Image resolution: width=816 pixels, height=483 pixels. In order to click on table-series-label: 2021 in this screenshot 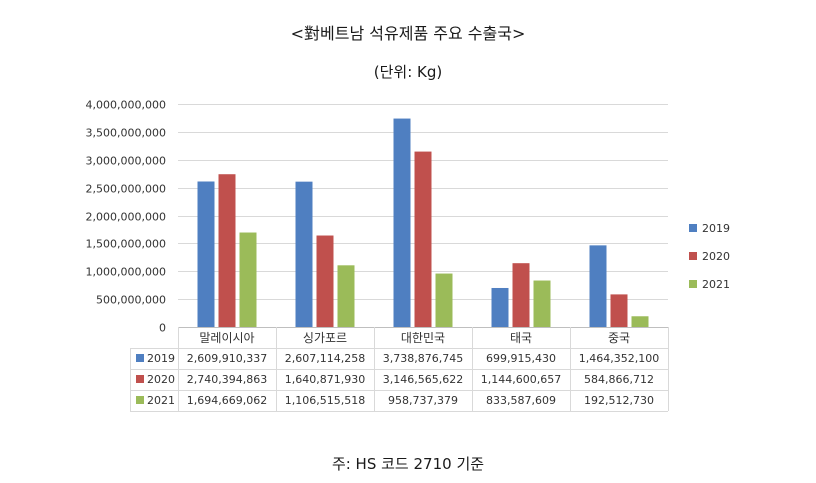, I will do `click(161, 400)`.